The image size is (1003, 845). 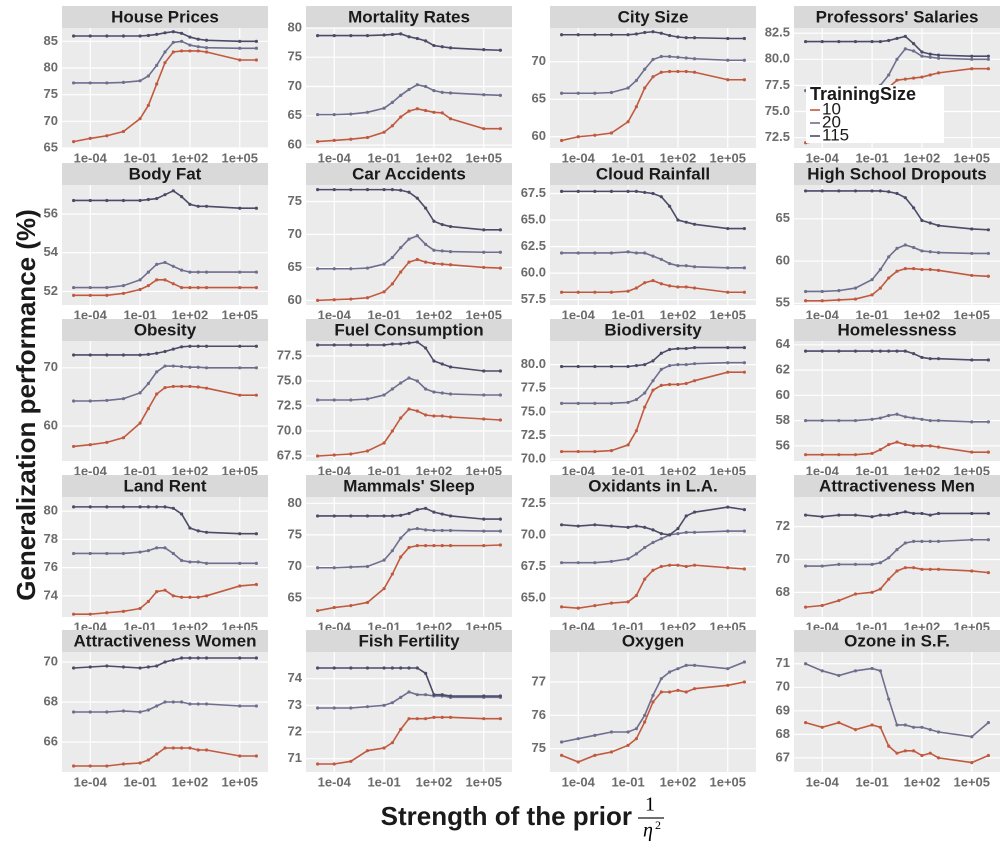 What do you see at coordinates (91, 314) in the screenshot?
I see `x-tick-label: 1e-04` at bounding box center [91, 314].